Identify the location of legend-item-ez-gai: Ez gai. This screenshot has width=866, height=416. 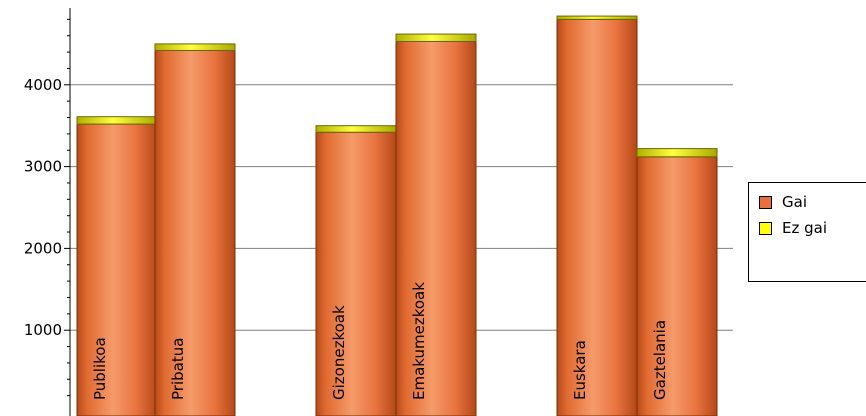
(793, 228).